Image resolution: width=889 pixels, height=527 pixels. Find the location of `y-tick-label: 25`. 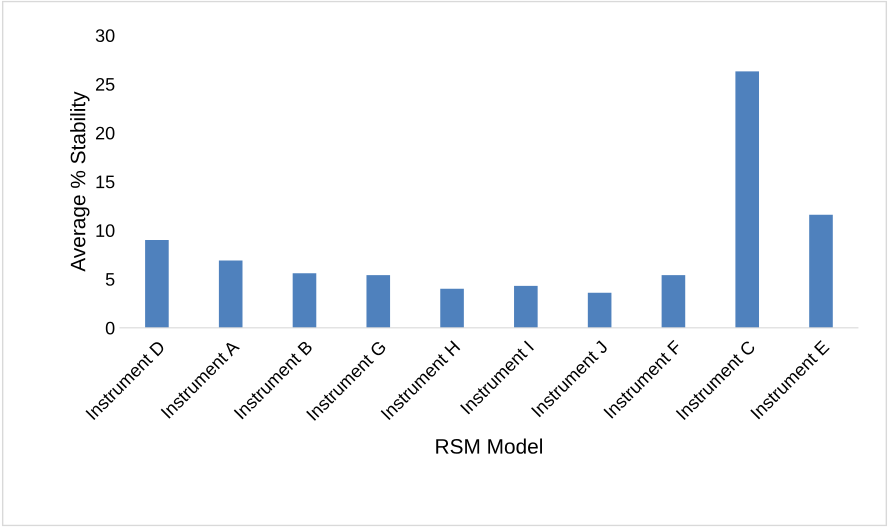

y-tick-label: 25 is located at coordinates (105, 84).